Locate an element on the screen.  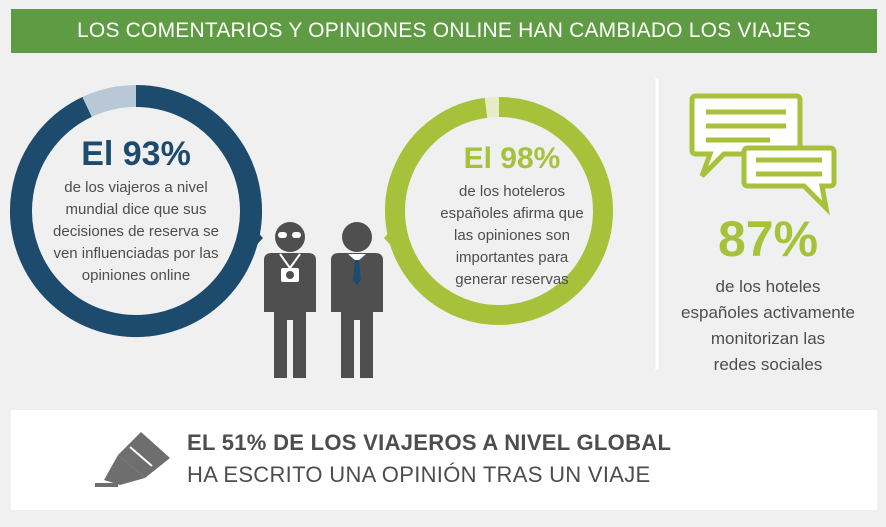
travelers-line-1: de los viajeros a nivel is located at coordinates (135, 187).